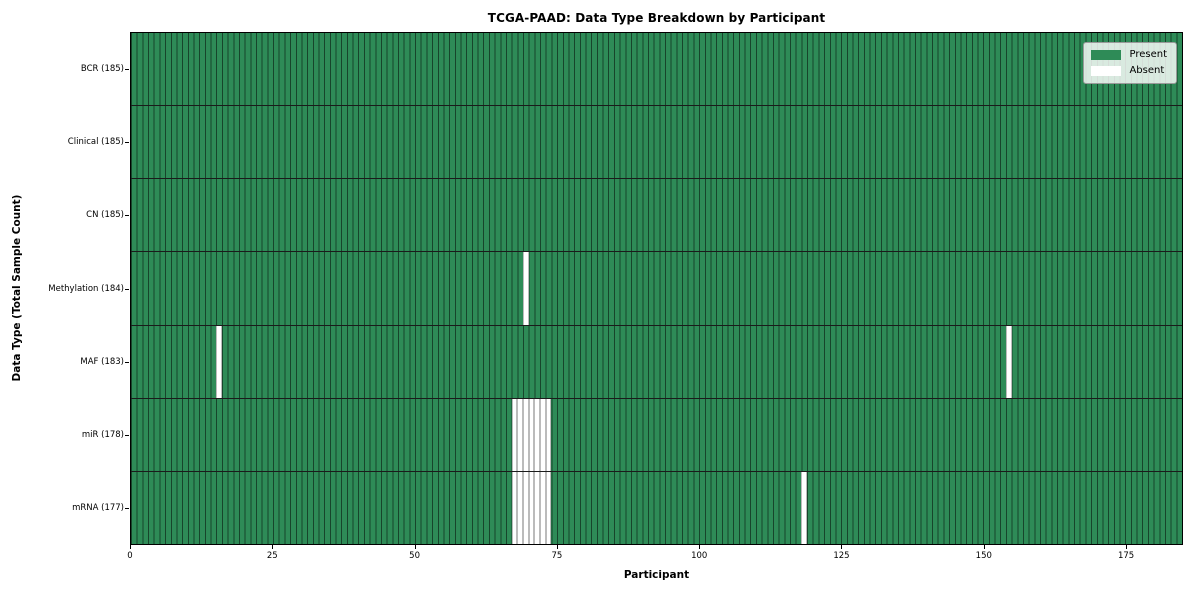 The height and width of the screenshot is (600, 1200). What do you see at coordinates (272, 556) in the screenshot?
I see `x-tick-label: 25` at bounding box center [272, 556].